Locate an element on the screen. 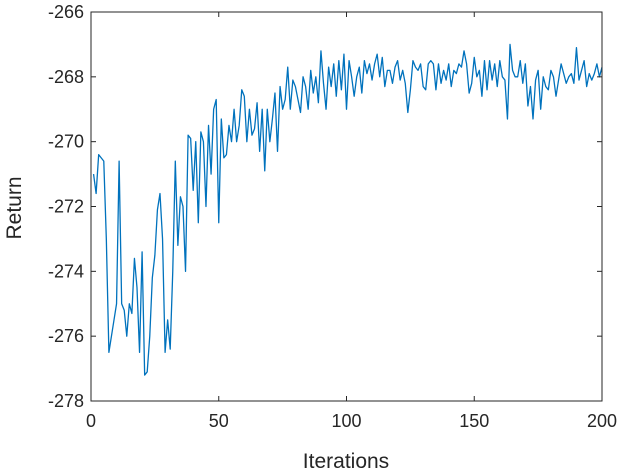 Image resolution: width=624 pixels, height=474 pixels. x-tick-label: 100 is located at coordinates (346, 421).